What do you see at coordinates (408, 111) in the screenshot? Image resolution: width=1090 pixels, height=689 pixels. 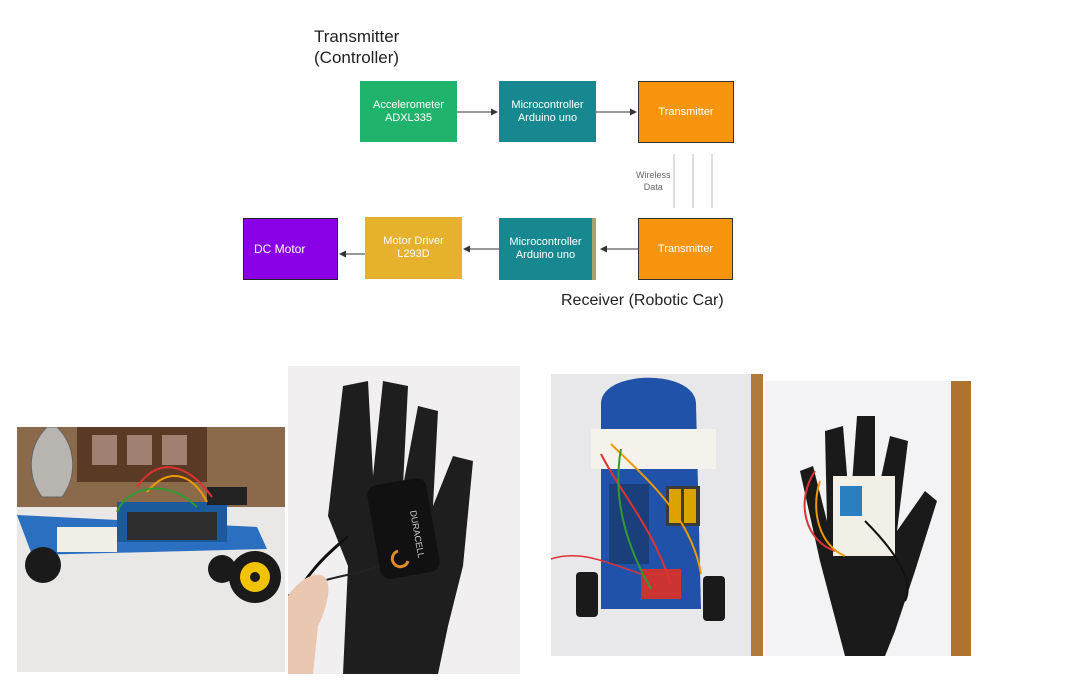 I see `accelerometer-block: Accelerometer ADXL335` at bounding box center [408, 111].